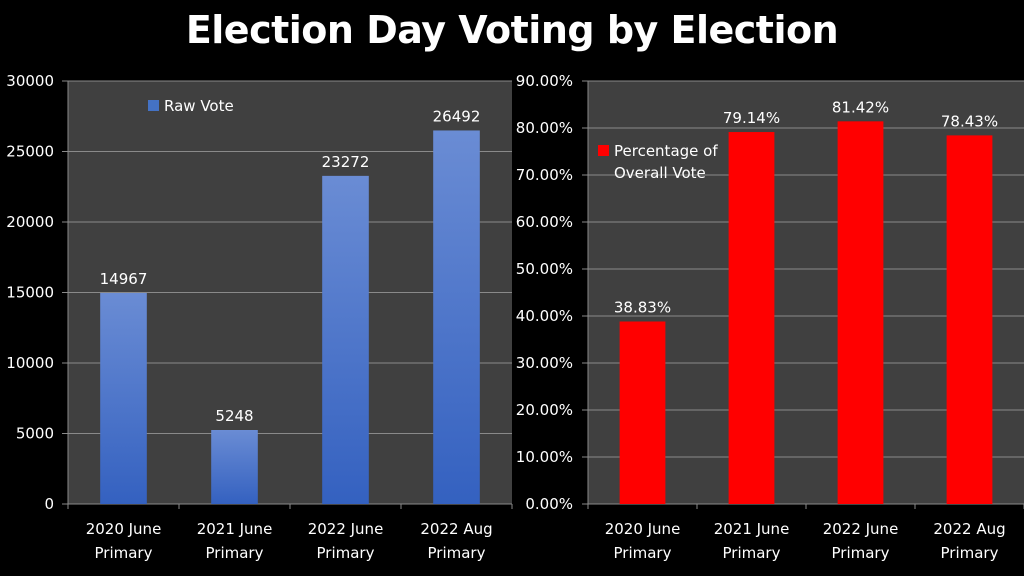 The height and width of the screenshot is (576, 1024). Describe the element at coordinates (35, 434) in the screenshot. I see `raw-y-tick-label: 5000` at that location.